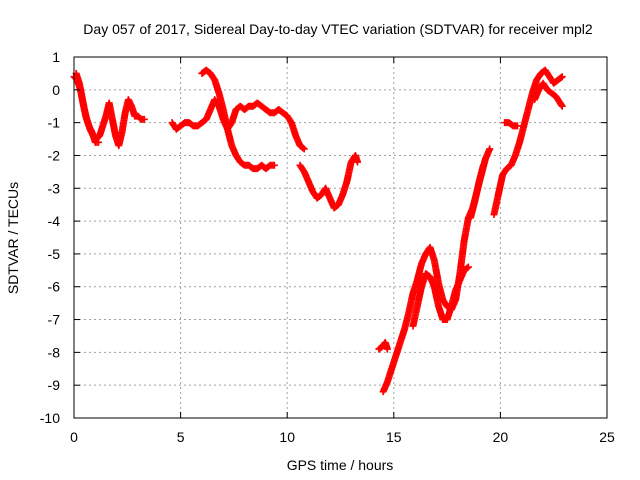 This screenshot has width=640, height=480. Describe the element at coordinates (56, 90) in the screenshot. I see `y-tick-label: 0` at that location.